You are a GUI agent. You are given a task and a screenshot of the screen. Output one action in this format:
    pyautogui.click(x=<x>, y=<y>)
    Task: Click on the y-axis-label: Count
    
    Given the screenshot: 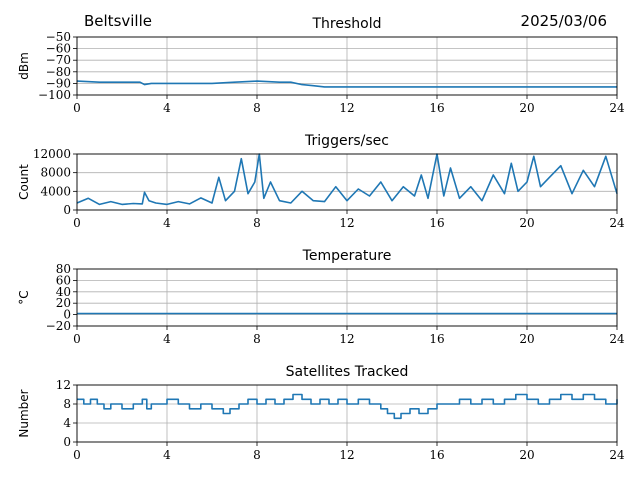 What is the action you would take?
    pyautogui.click(x=24, y=182)
    